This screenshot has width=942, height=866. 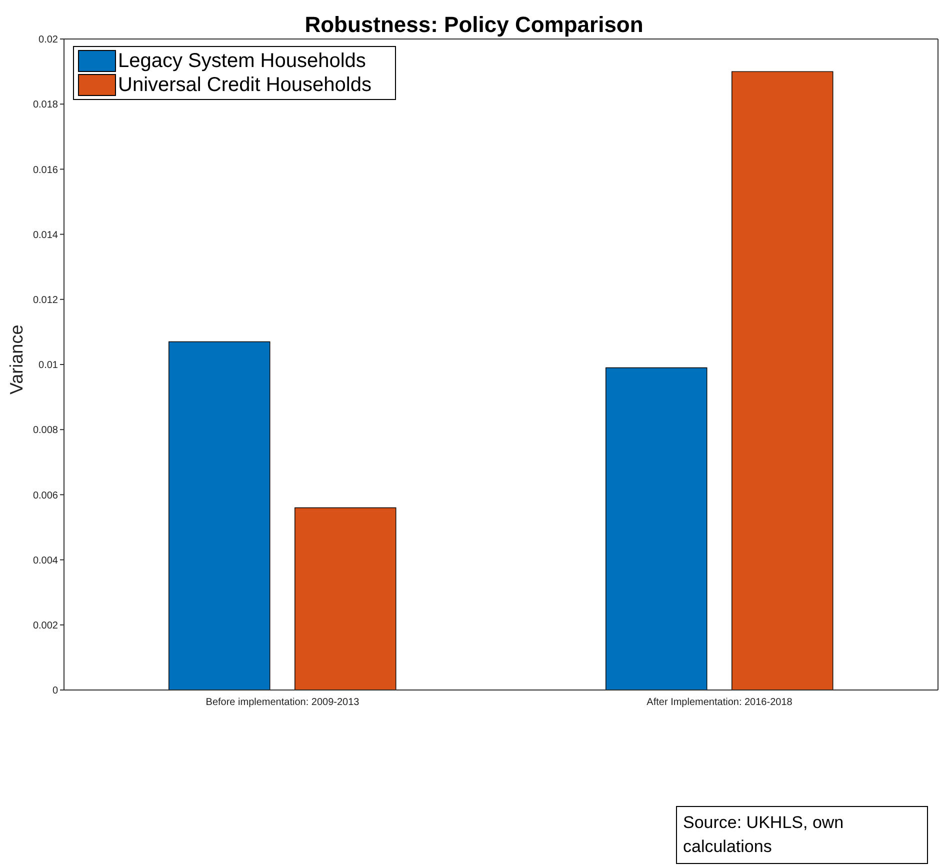 I want to click on x-tick-label: After Implementation: 2016-2018, so click(x=719, y=702).